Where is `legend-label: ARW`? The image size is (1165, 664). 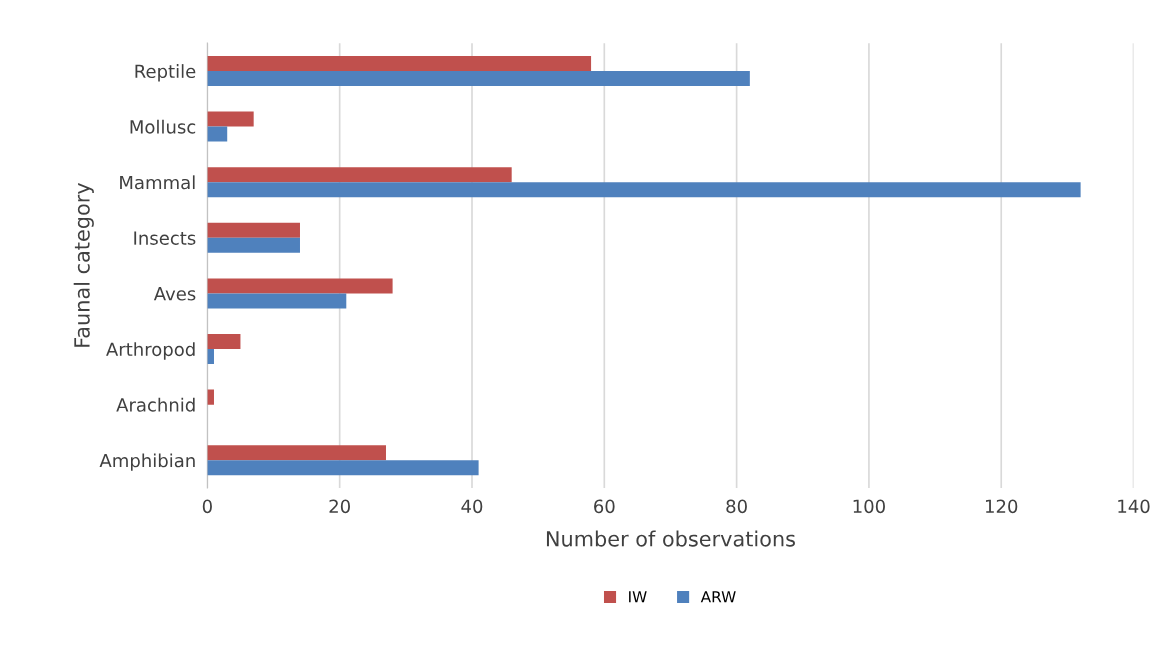 legend-label: ARW is located at coordinates (718, 597).